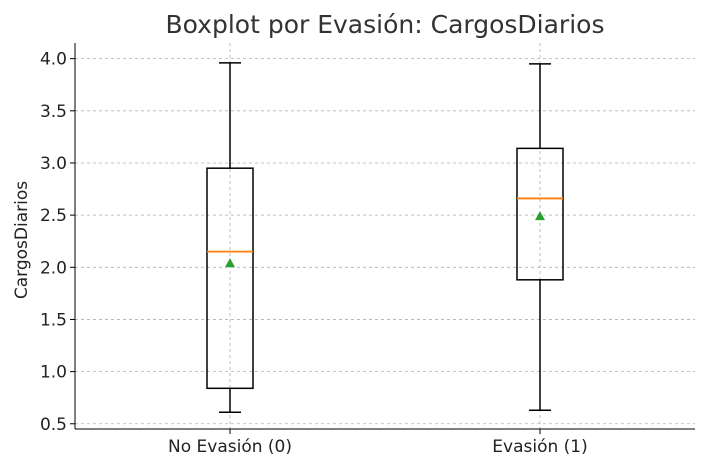  Describe the element at coordinates (22, 240) in the screenshot. I see `y-axis-label: CargosDiarios` at that location.